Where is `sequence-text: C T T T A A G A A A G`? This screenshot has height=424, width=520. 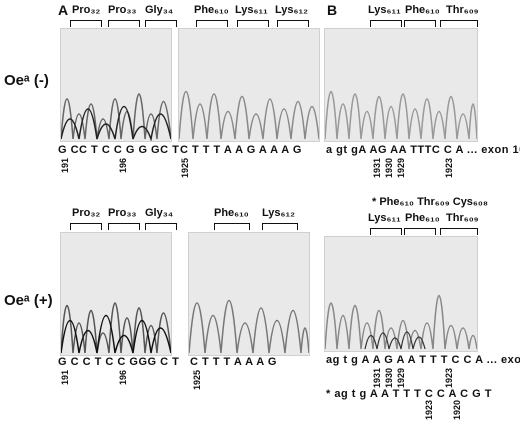
sequence-text: C T T T A A G A A A G is located at coordinates (241, 150).